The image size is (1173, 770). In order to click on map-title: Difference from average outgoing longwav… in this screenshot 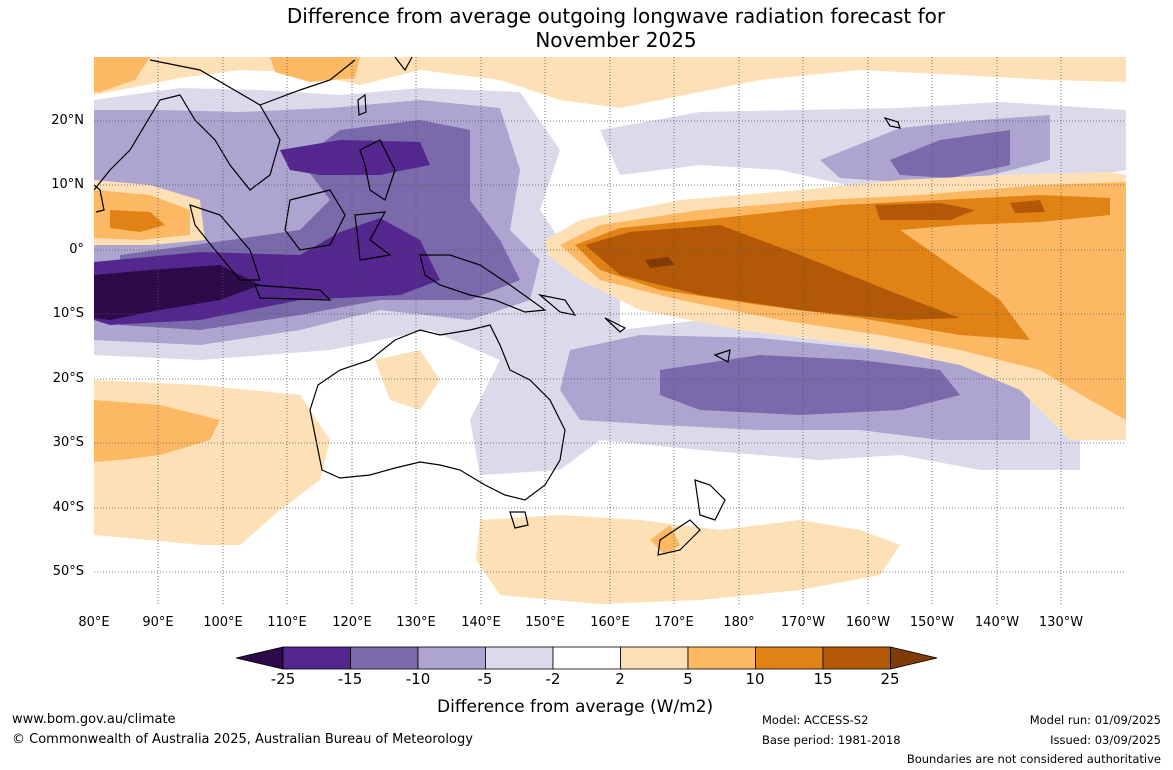, I will do `click(586, 28)`.